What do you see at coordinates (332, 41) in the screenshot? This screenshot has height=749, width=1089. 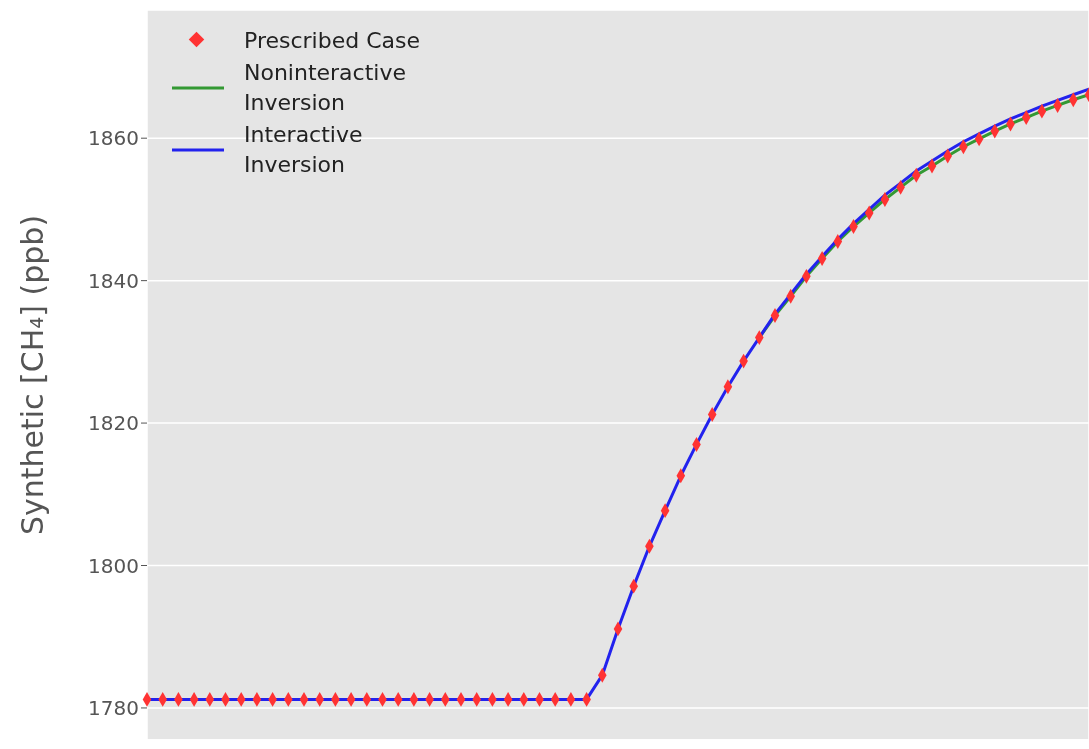 I see `legend-label: Prescribed Case` at bounding box center [332, 41].